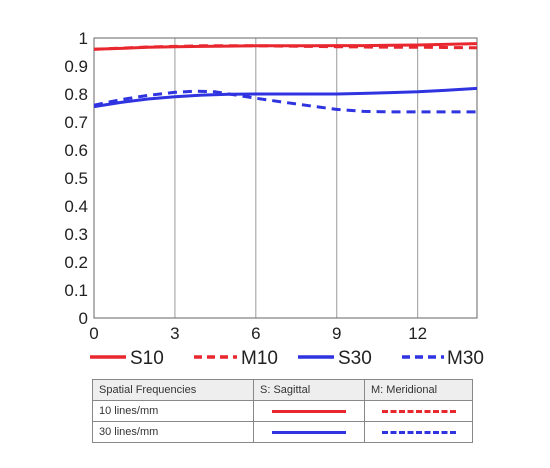 This screenshot has width=550, height=468. I want to click on key-header-frequencies: Spatial Frequencies, so click(173, 390).